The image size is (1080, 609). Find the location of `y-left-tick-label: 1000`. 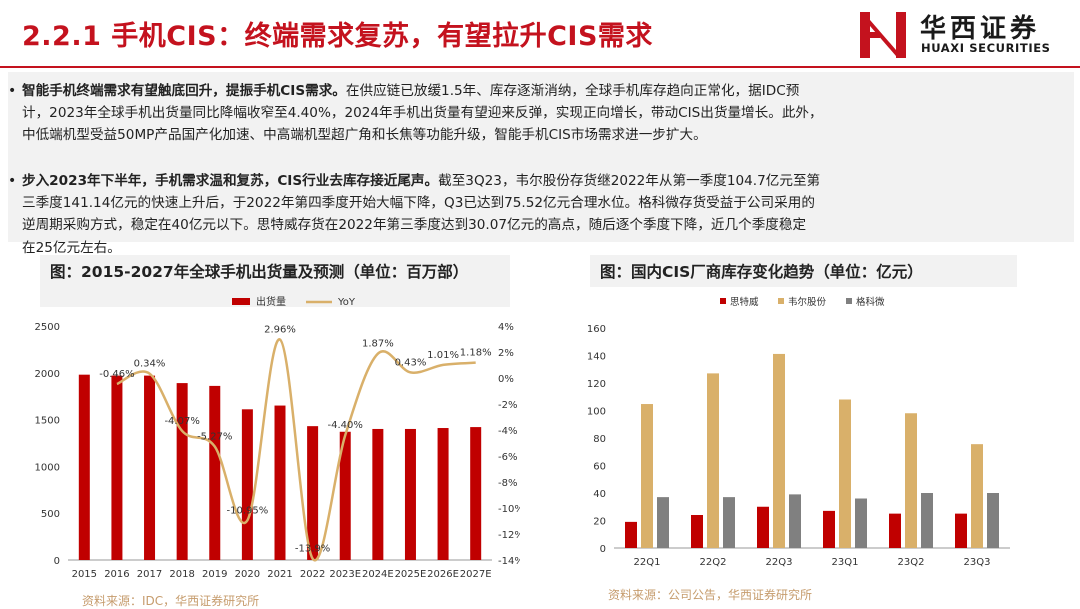

y-left-tick-label: 1000 is located at coordinates (47, 467).